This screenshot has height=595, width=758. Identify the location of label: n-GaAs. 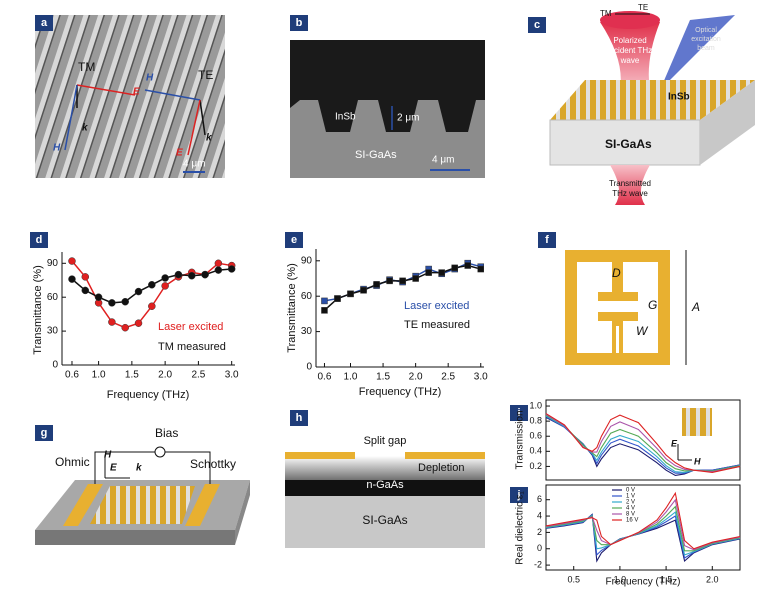
(385, 485).